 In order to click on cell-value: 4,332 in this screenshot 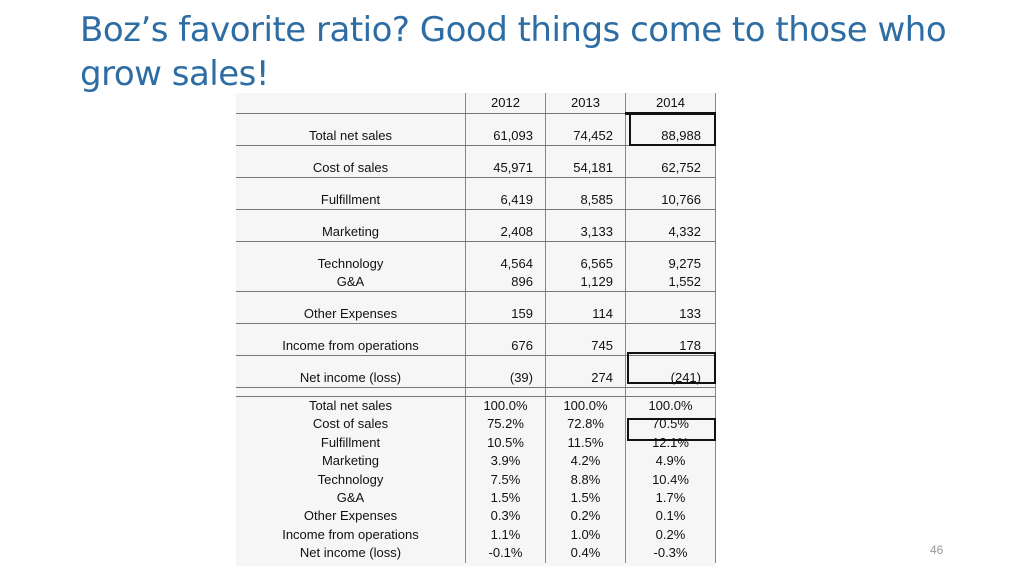, I will do `click(670, 232)`.